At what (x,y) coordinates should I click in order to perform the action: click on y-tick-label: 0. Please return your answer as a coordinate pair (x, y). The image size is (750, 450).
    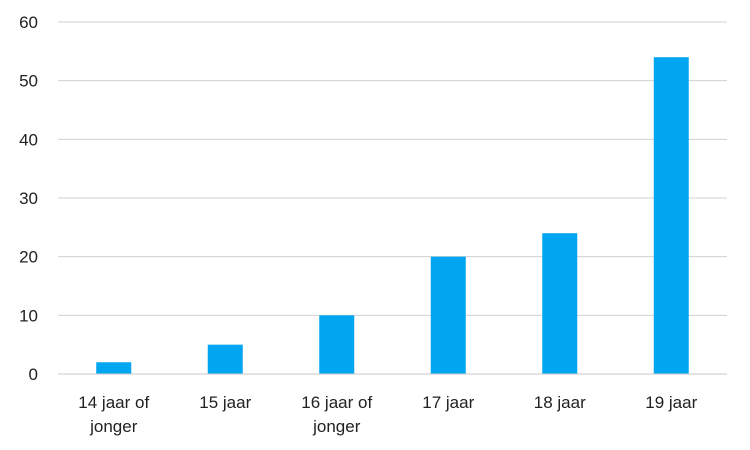
    Looking at the image, I should click on (33, 374).